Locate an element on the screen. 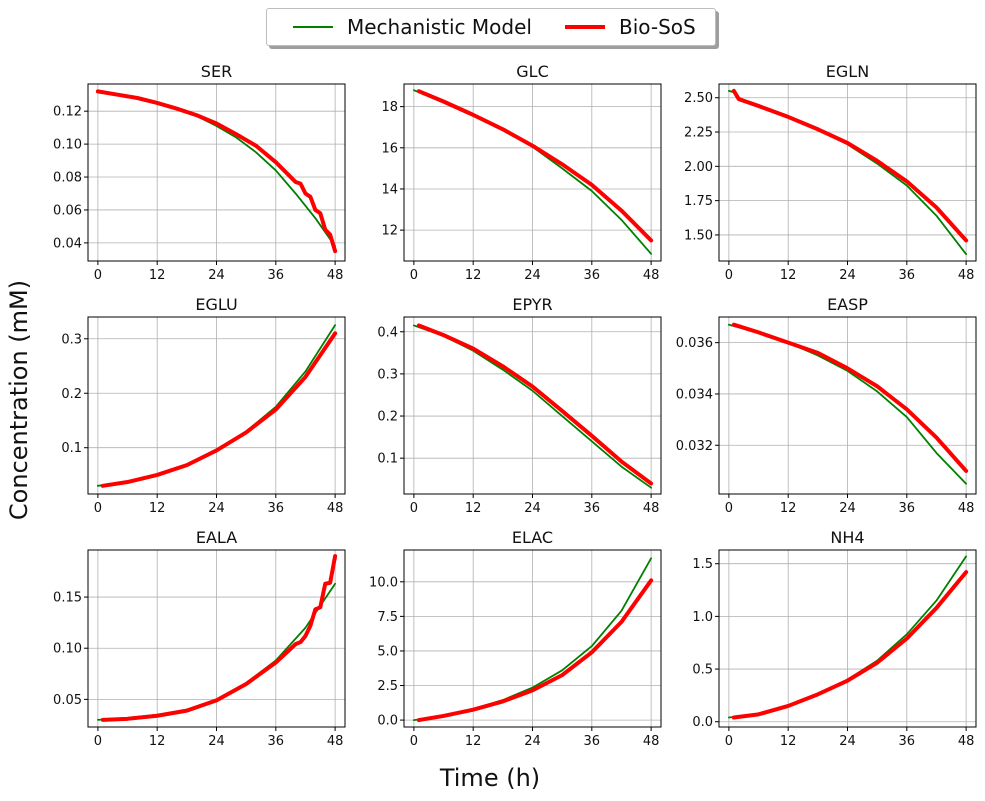  y-tick-label: 0.0 is located at coordinates (702, 722).